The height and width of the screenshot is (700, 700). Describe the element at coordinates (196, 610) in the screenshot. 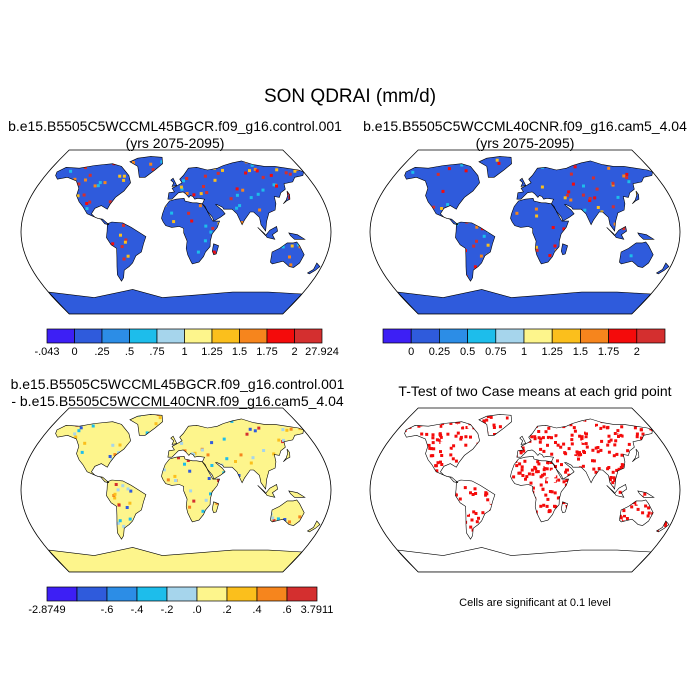

I see `colorbar3-label-4: .0` at that location.